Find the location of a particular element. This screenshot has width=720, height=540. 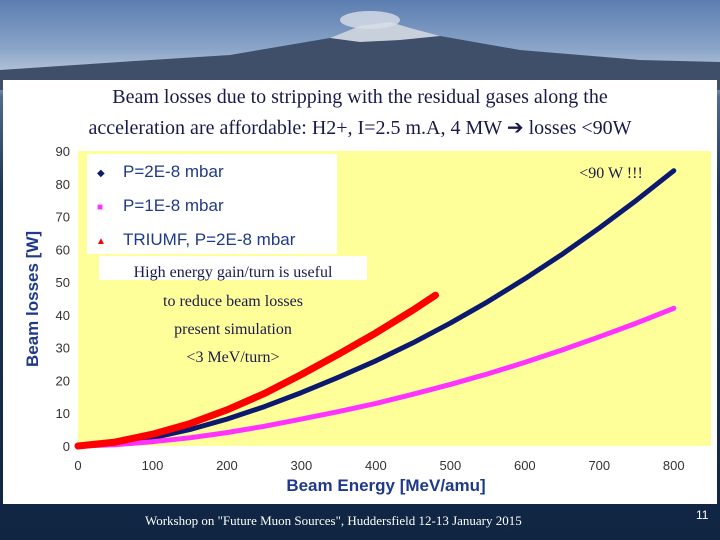

y-tick-label: 20 is located at coordinates (63, 380).